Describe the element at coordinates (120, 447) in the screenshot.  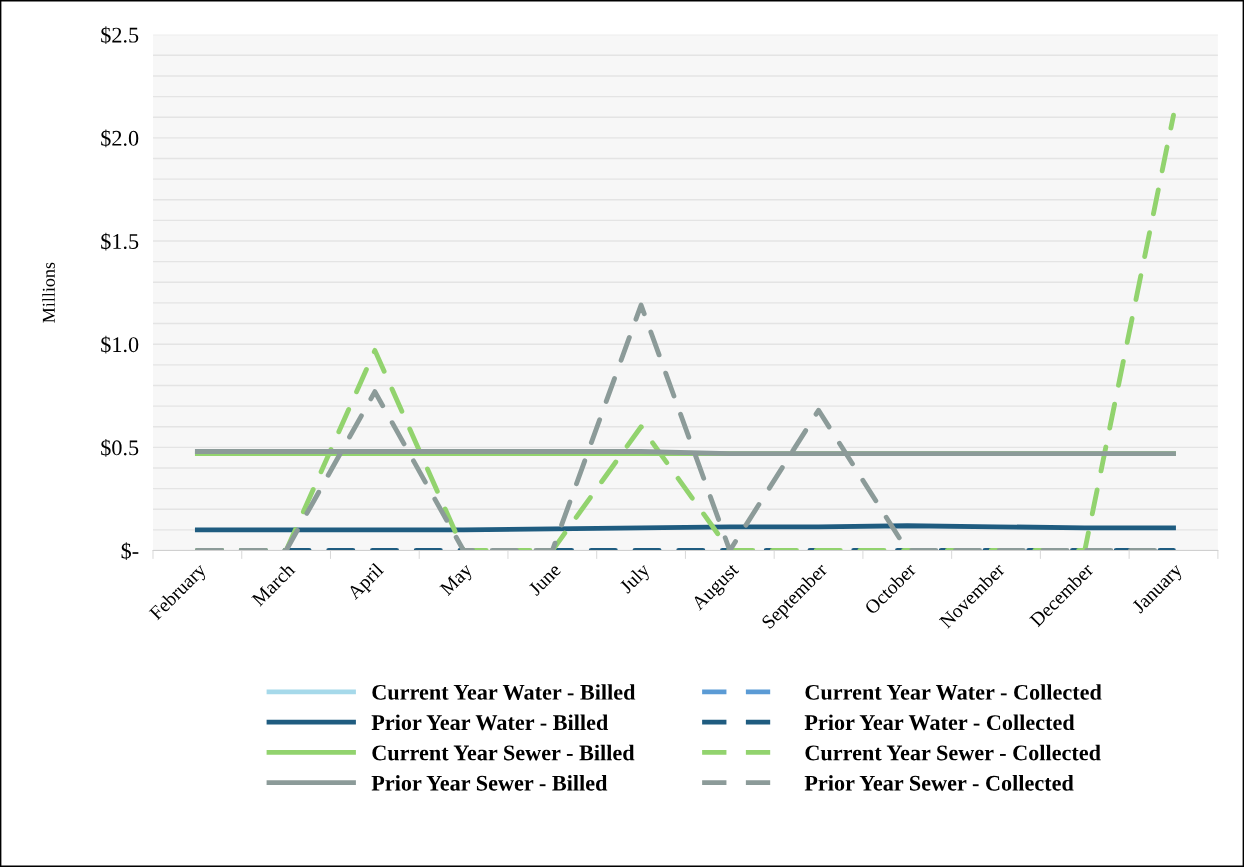
I see `y-tick-label: $0.5` at that location.